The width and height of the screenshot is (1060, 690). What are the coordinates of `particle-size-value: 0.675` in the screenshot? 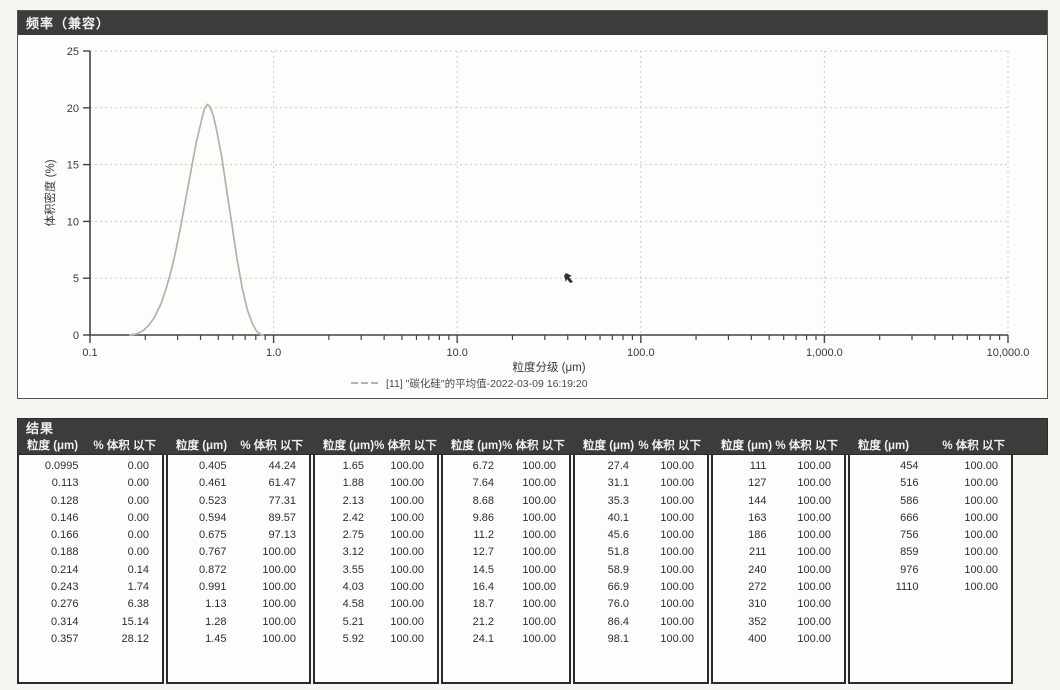 It's located at (212, 535).